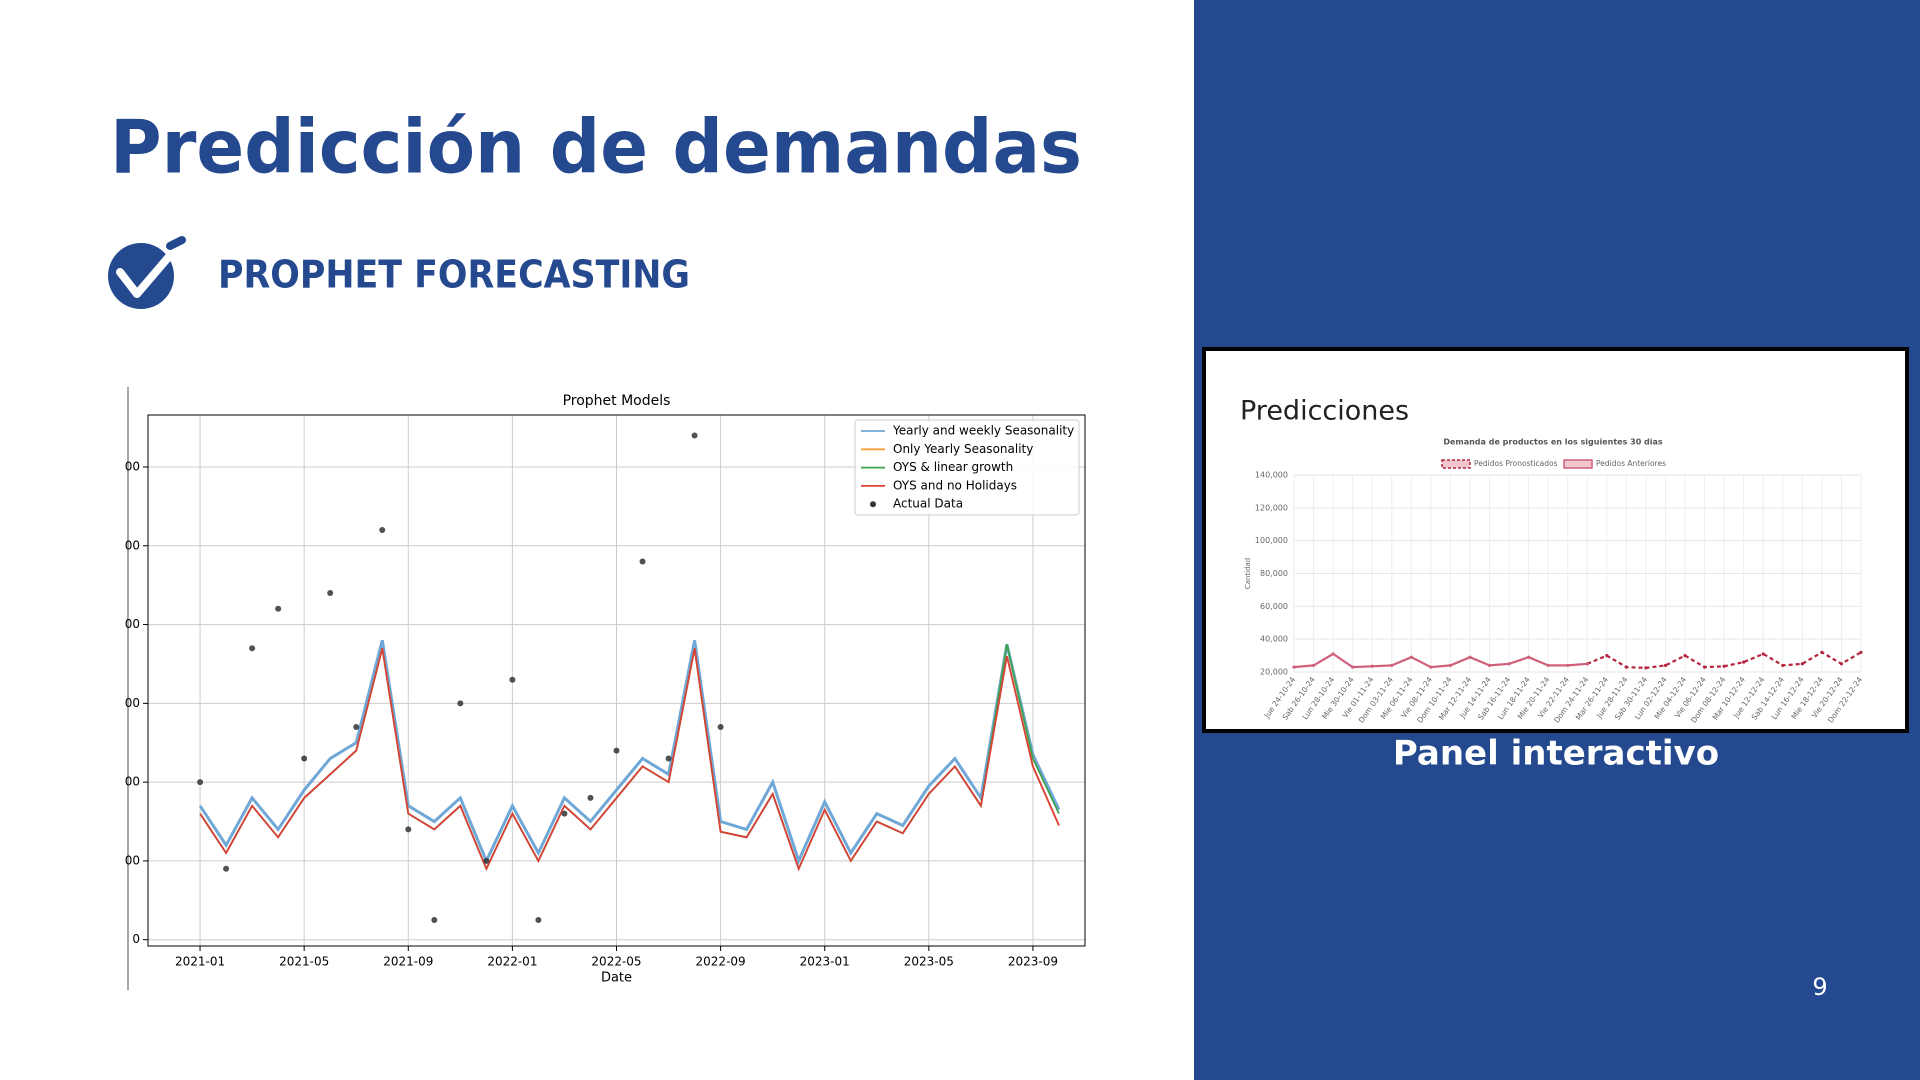 This screenshot has width=1920, height=1080. Describe the element at coordinates (1271, 540) in the screenshot. I see `y-tick-label: 100,000` at that location.